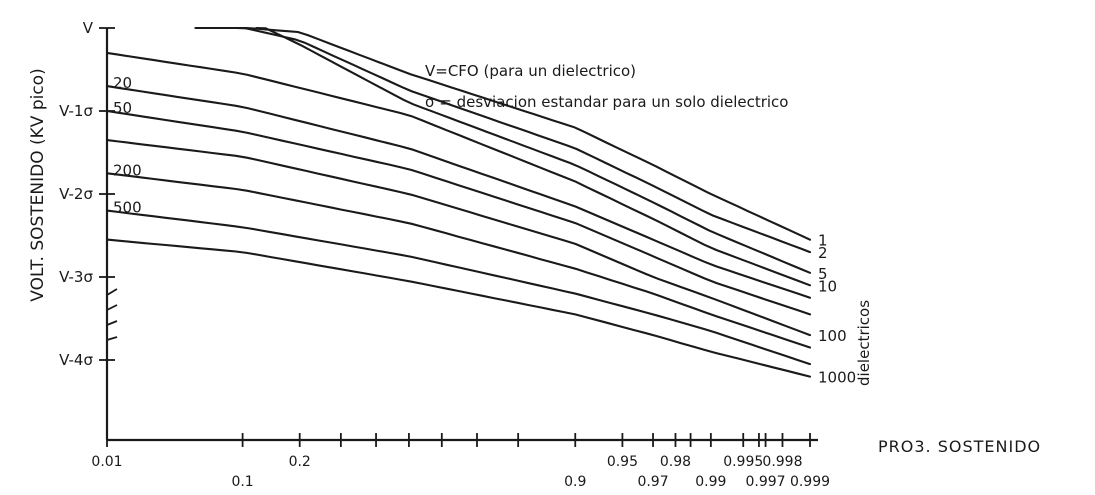 The width and height of the screenshot is (1095, 495). What do you see at coordinates (810, 482) in the screenshot?
I see `x-tick-label: 0.999` at bounding box center [810, 482].